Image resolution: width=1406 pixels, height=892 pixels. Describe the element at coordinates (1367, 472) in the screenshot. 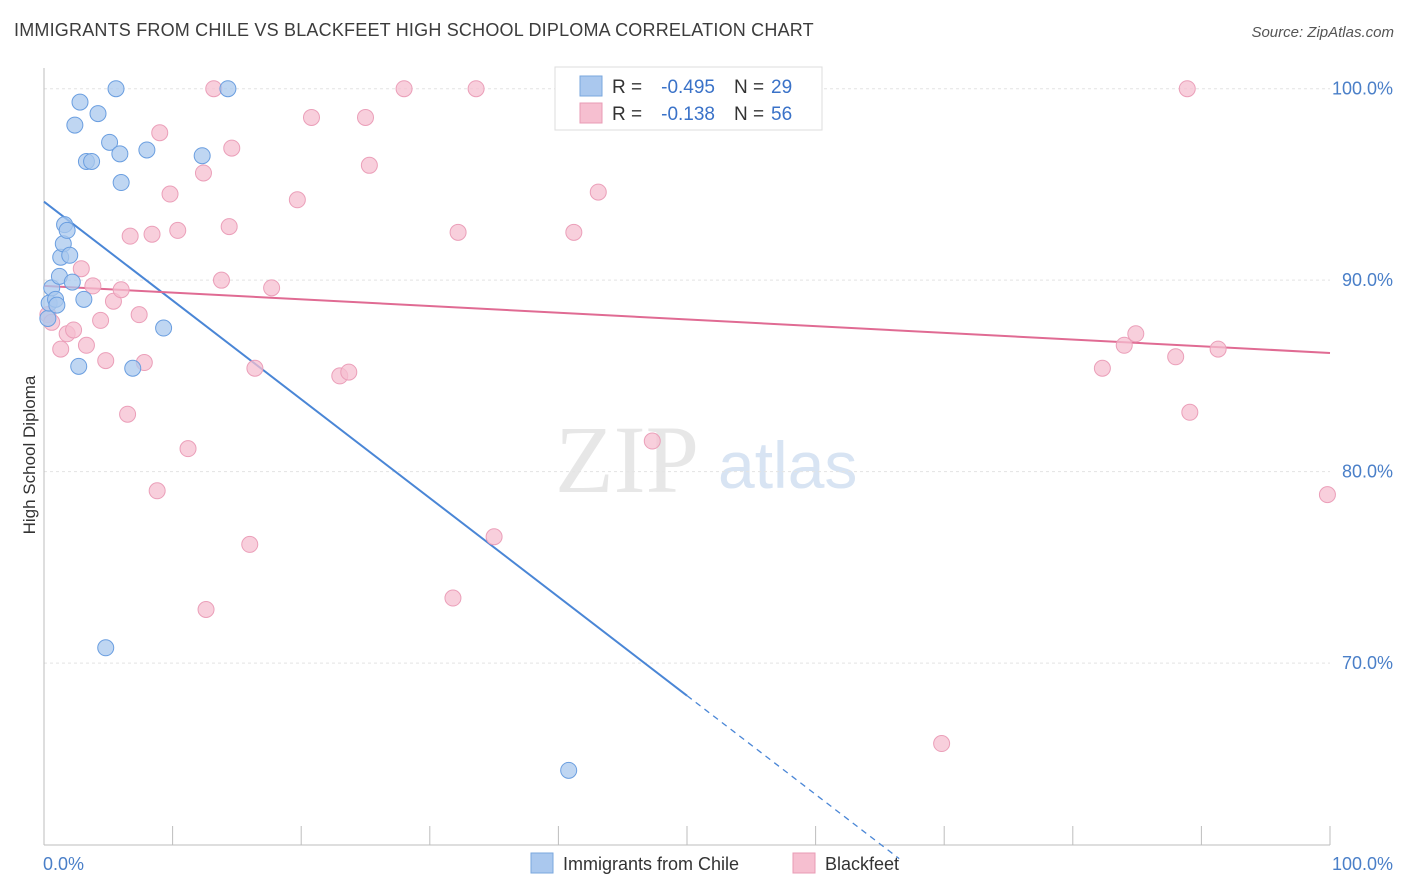

I see `y-tick-label: 80.0%` at that location.